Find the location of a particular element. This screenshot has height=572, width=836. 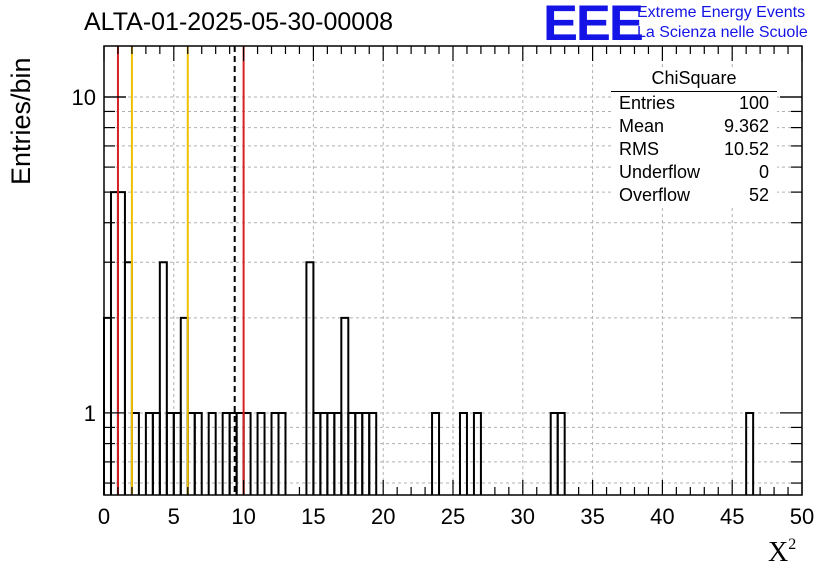

stats-row-rms: RMS 10.52 is located at coordinates (694, 149).